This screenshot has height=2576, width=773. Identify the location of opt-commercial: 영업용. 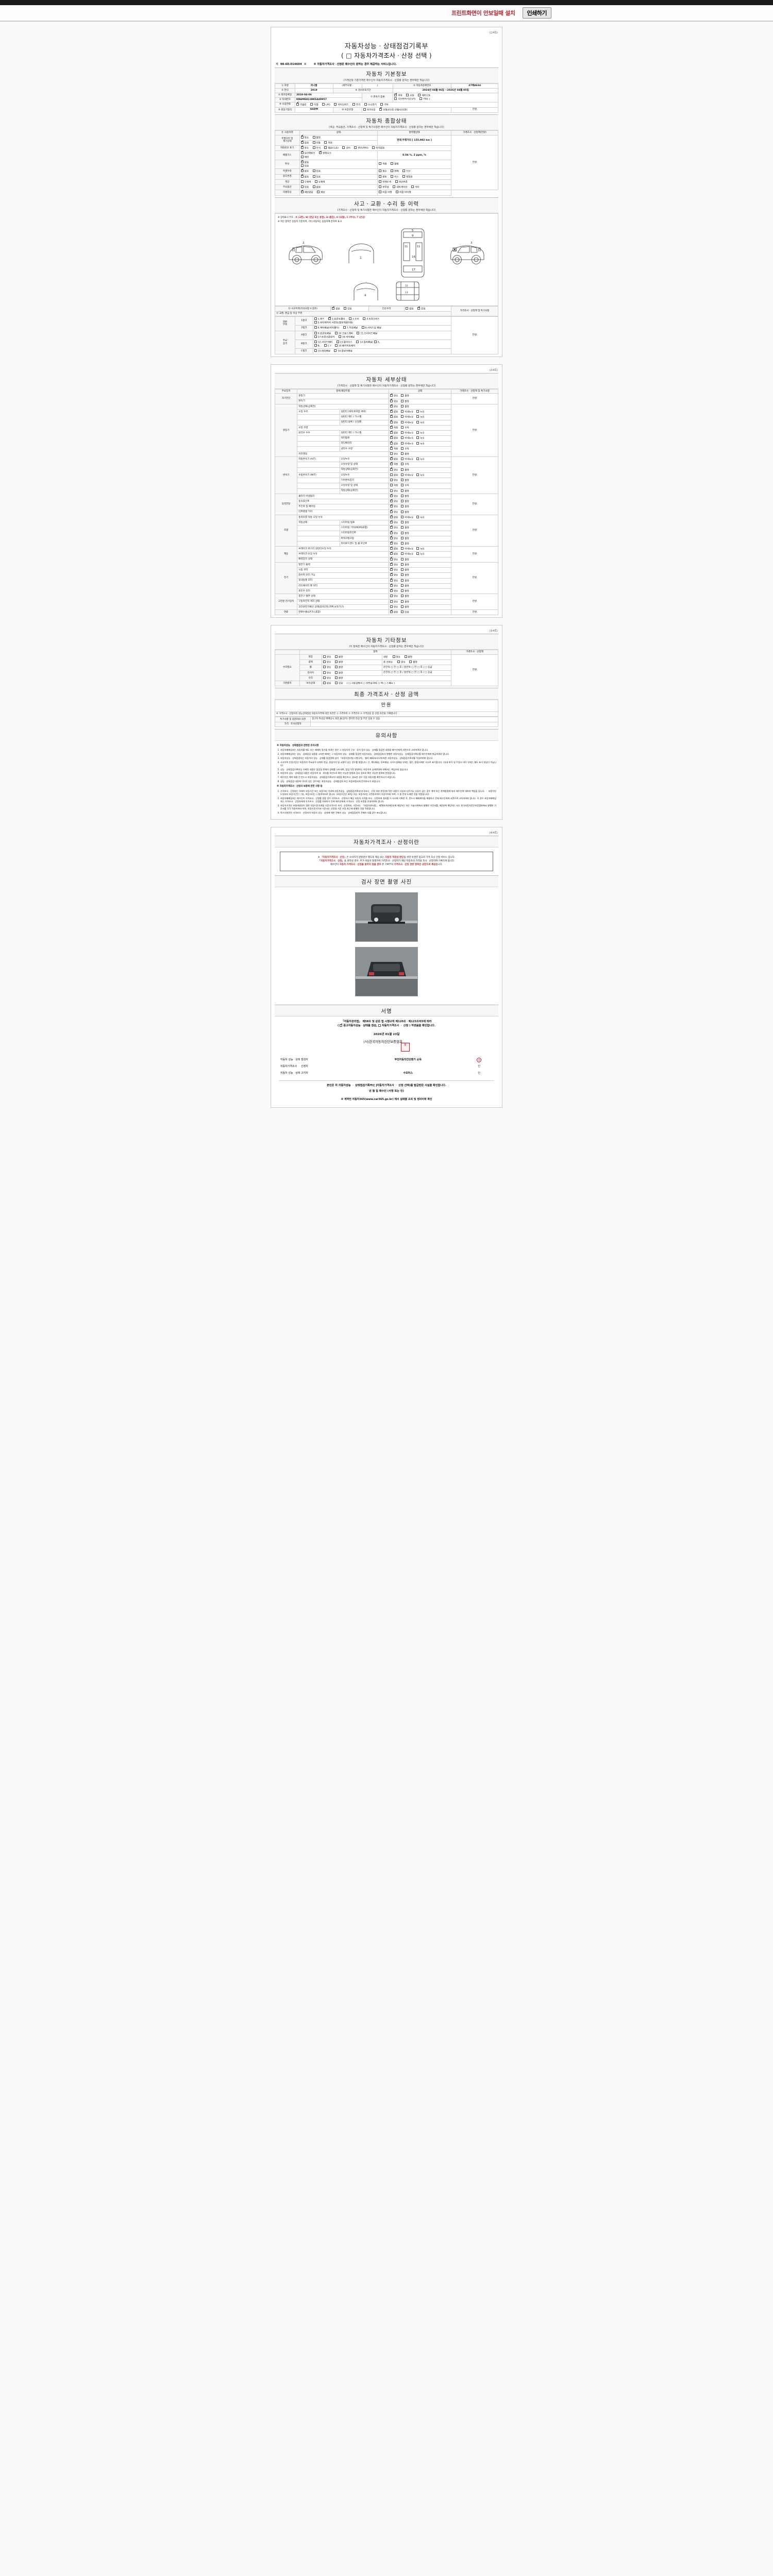
(407, 177).